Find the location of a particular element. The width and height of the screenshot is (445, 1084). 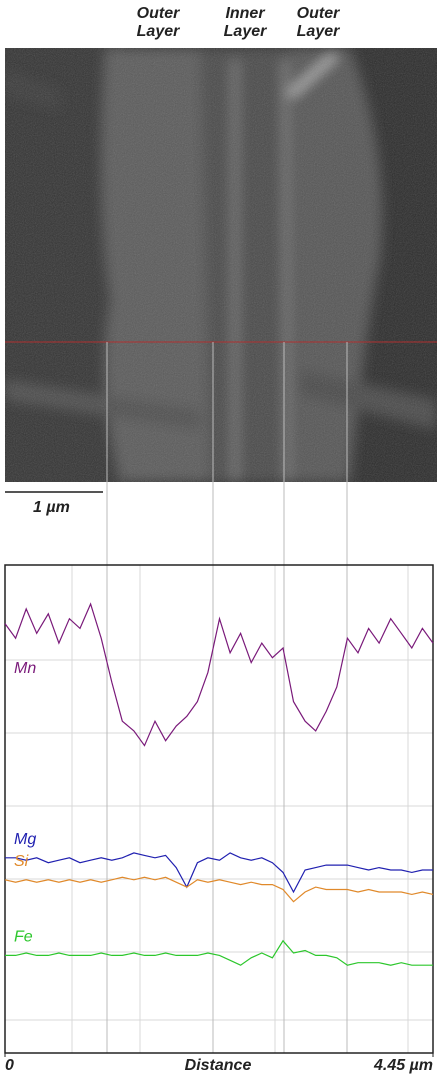

scale-bar-label: 1 µm is located at coordinates (51, 507).